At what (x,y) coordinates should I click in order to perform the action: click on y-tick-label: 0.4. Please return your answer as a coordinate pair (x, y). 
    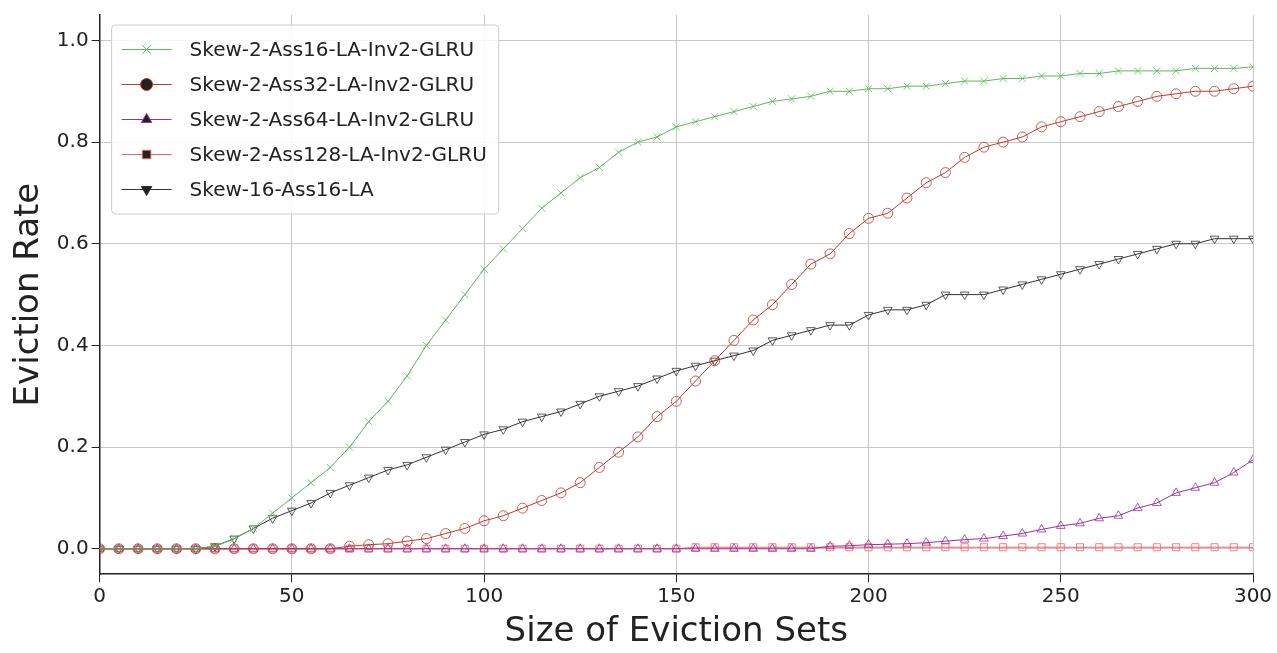
    Looking at the image, I should click on (72, 343).